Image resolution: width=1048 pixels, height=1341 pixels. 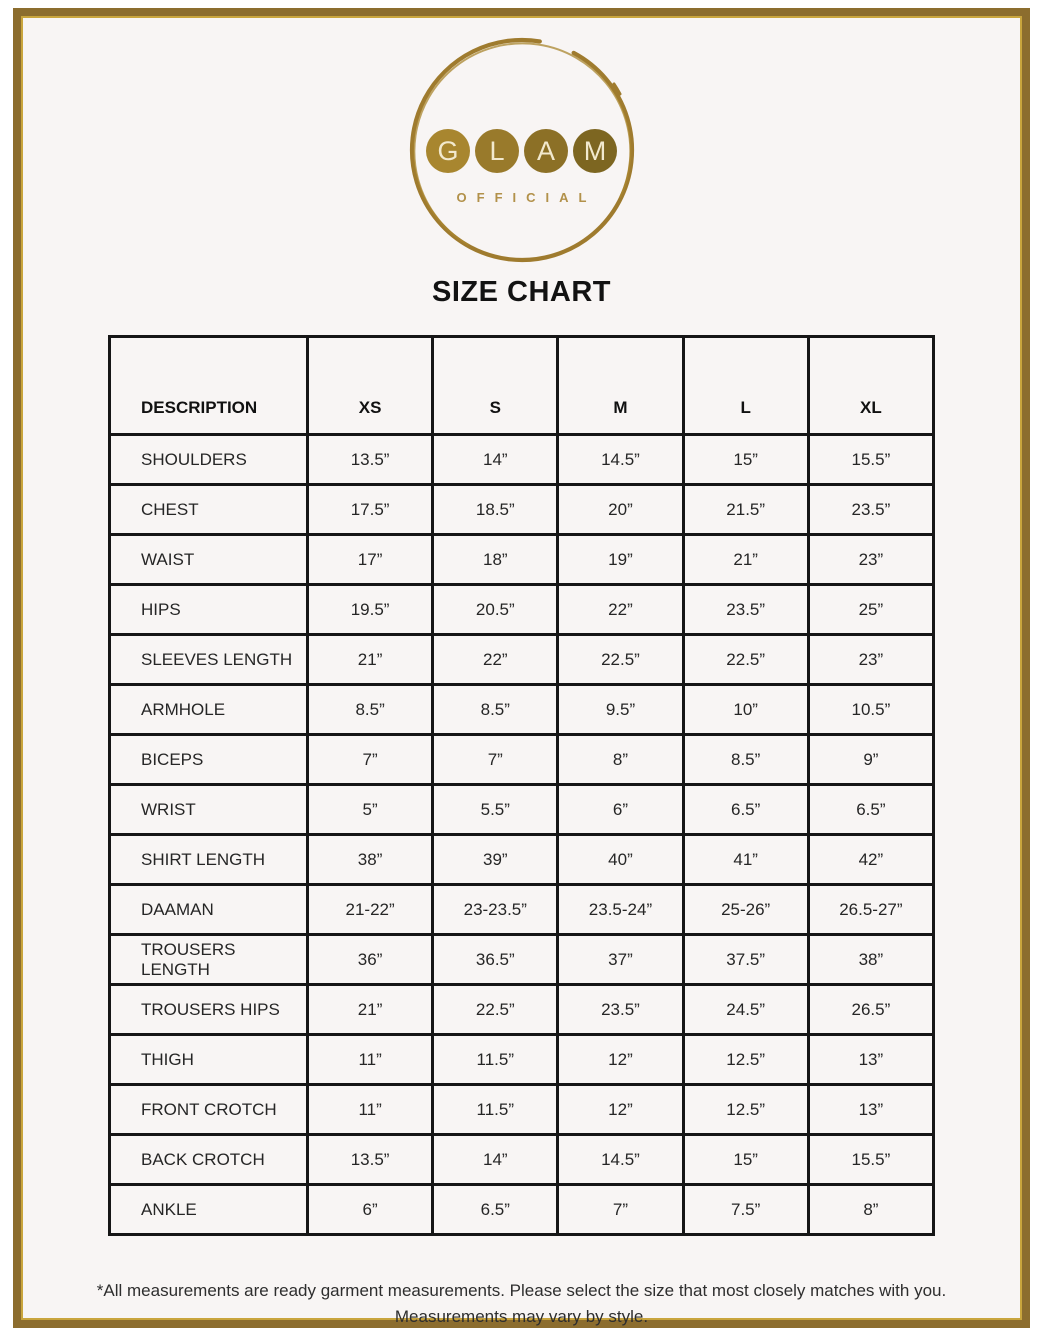 I want to click on table-row: FRONT CROTCH 11” 11.5” 12” 12.5” 13”, so click(x=522, y=1109).